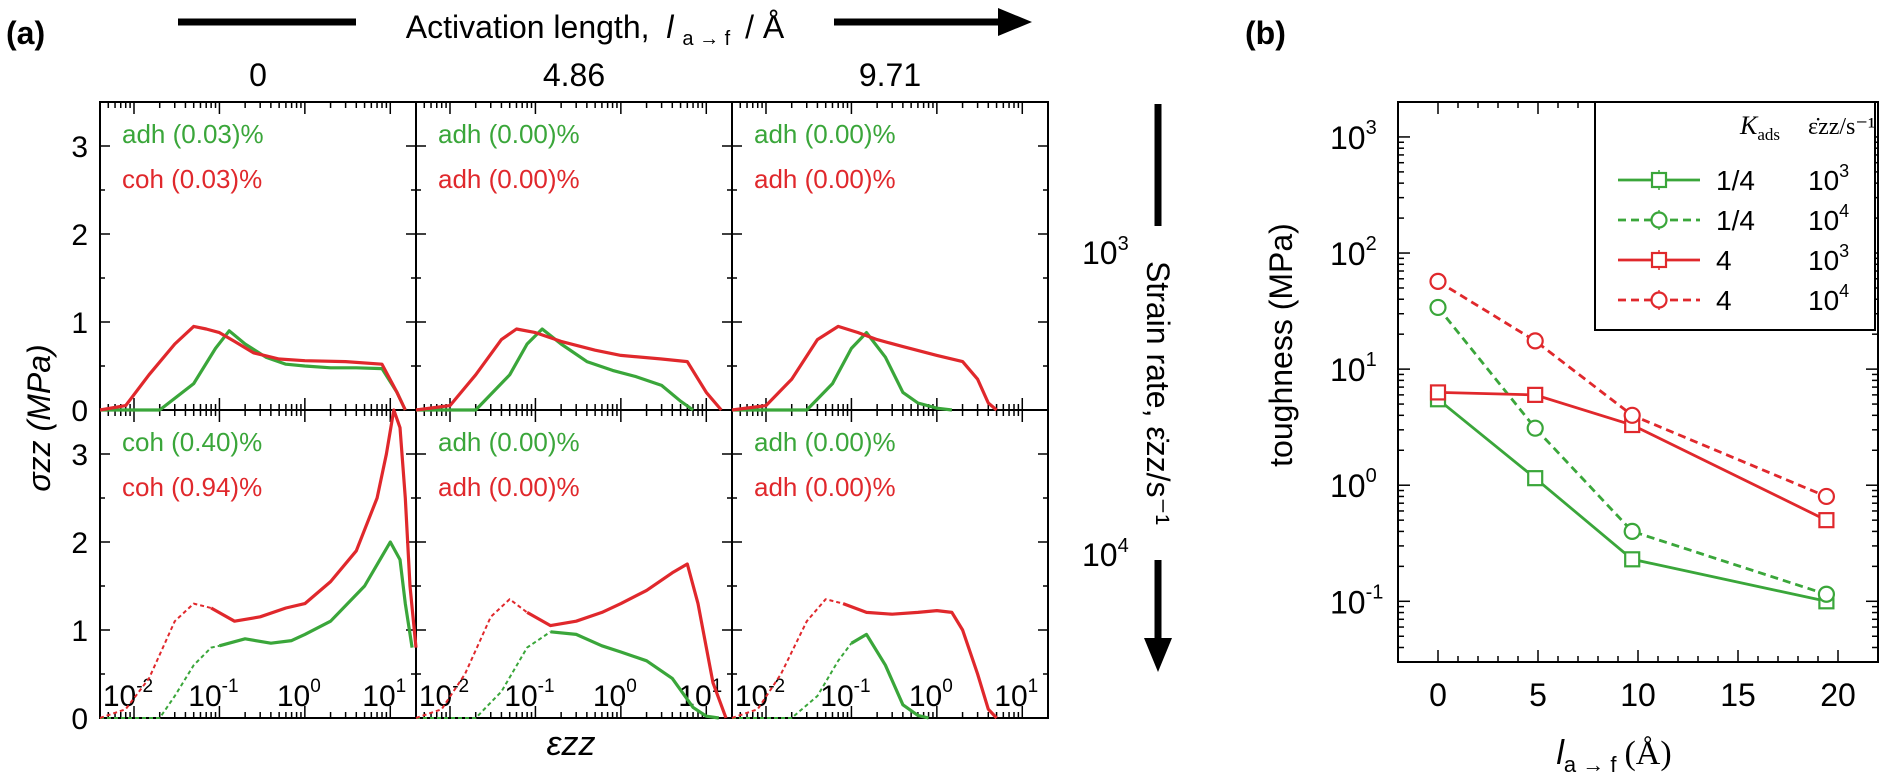 This screenshot has width=1896, height=784. Describe the element at coordinates (1733, 258) in the screenshot. I see `legend-row: 4 103` at that location.